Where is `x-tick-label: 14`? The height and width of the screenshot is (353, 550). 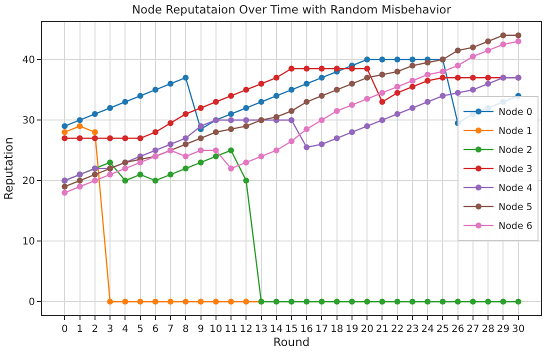
x-tick-label: 14 is located at coordinates (276, 329).